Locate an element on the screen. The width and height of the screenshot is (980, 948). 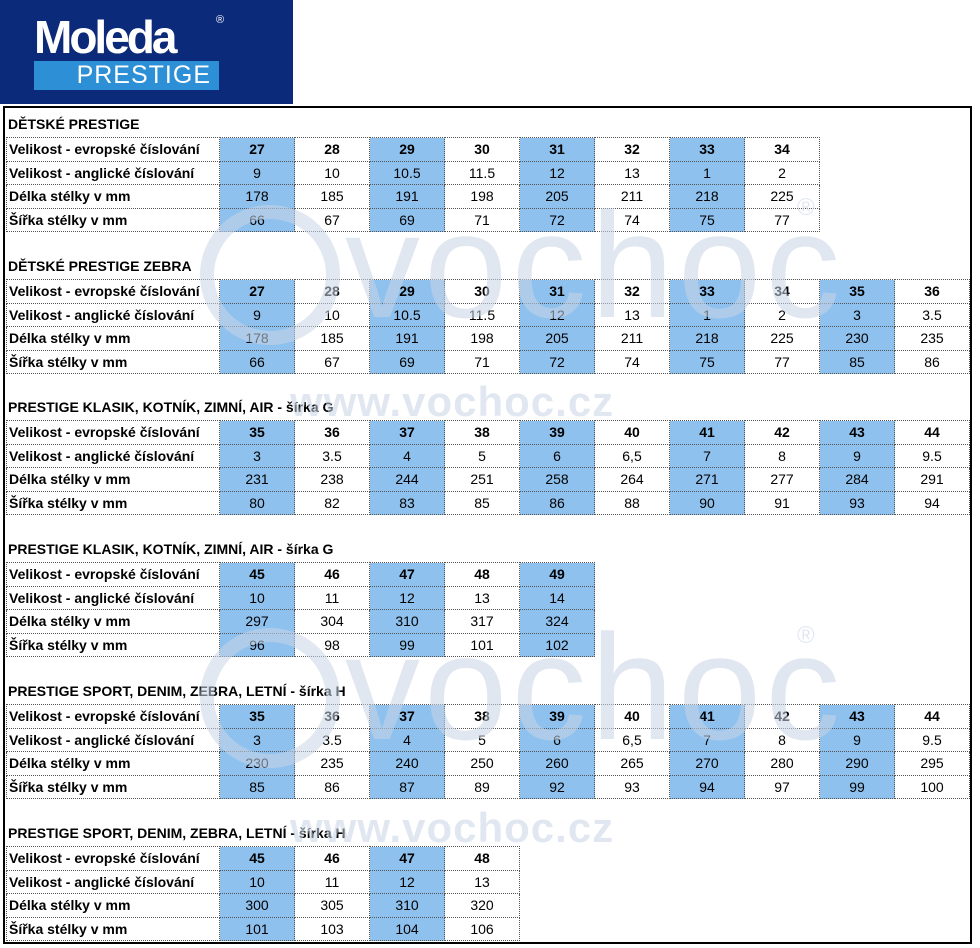
table-cell: 93 is located at coordinates (857, 503).